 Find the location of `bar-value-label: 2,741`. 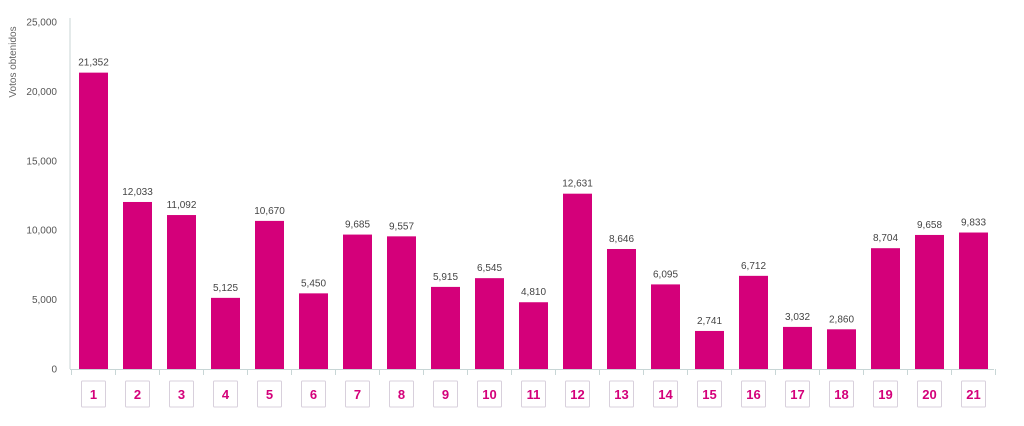

bar-value-label: 2,741 is located at coordinates (709, 321).